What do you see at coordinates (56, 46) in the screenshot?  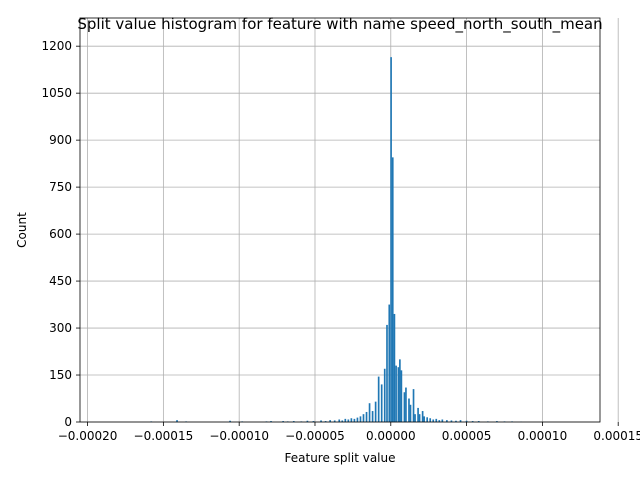 I see `y-tick-label: 1200` at bounding box center [56, 46].